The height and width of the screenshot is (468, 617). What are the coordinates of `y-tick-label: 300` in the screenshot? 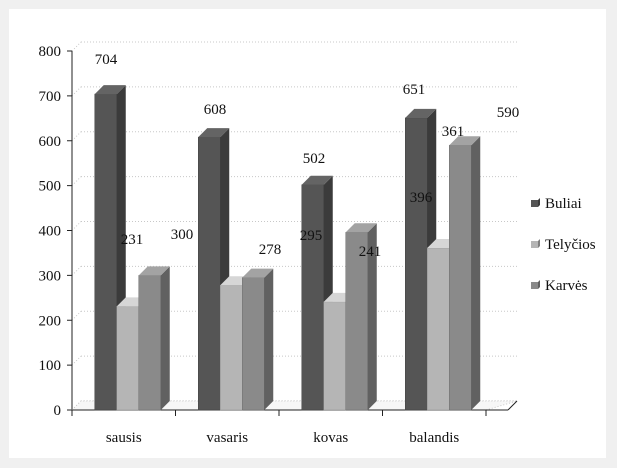 It's located at (50, 276).